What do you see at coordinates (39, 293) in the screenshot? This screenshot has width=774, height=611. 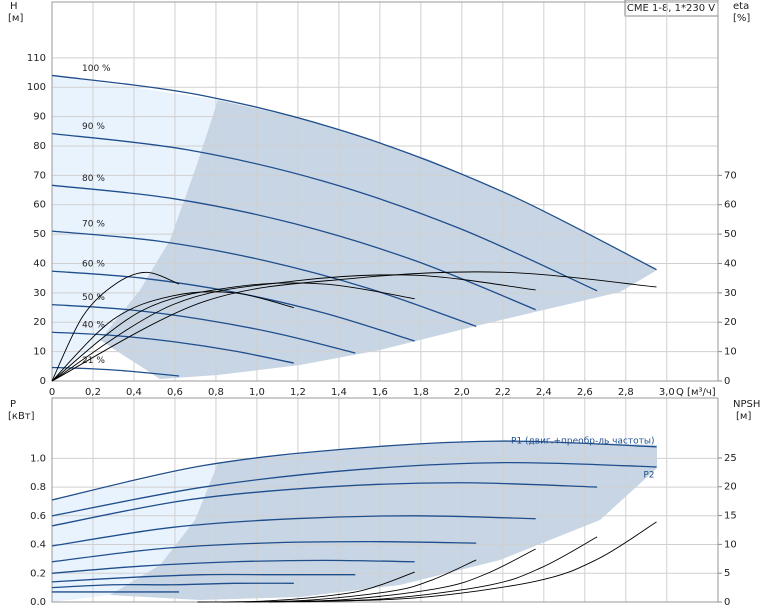 I see `y-tick-label: 30` at bounding box center [39, 293].